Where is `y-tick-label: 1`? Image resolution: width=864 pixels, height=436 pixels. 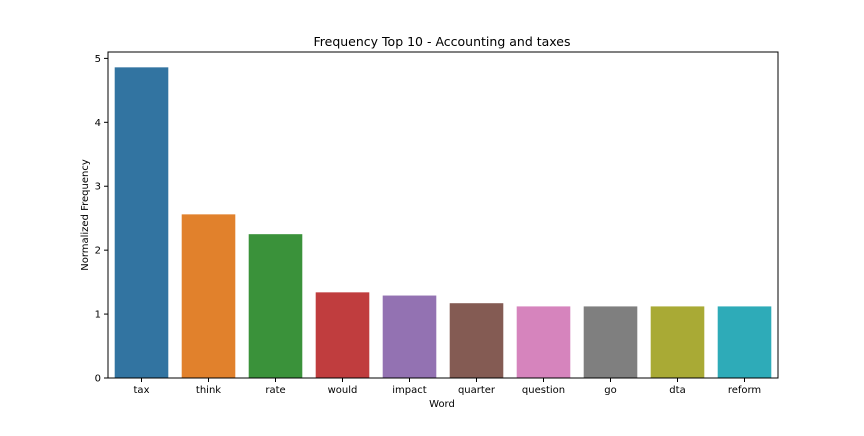
y-tick-label: 1 is located at coordinates (98, 315).